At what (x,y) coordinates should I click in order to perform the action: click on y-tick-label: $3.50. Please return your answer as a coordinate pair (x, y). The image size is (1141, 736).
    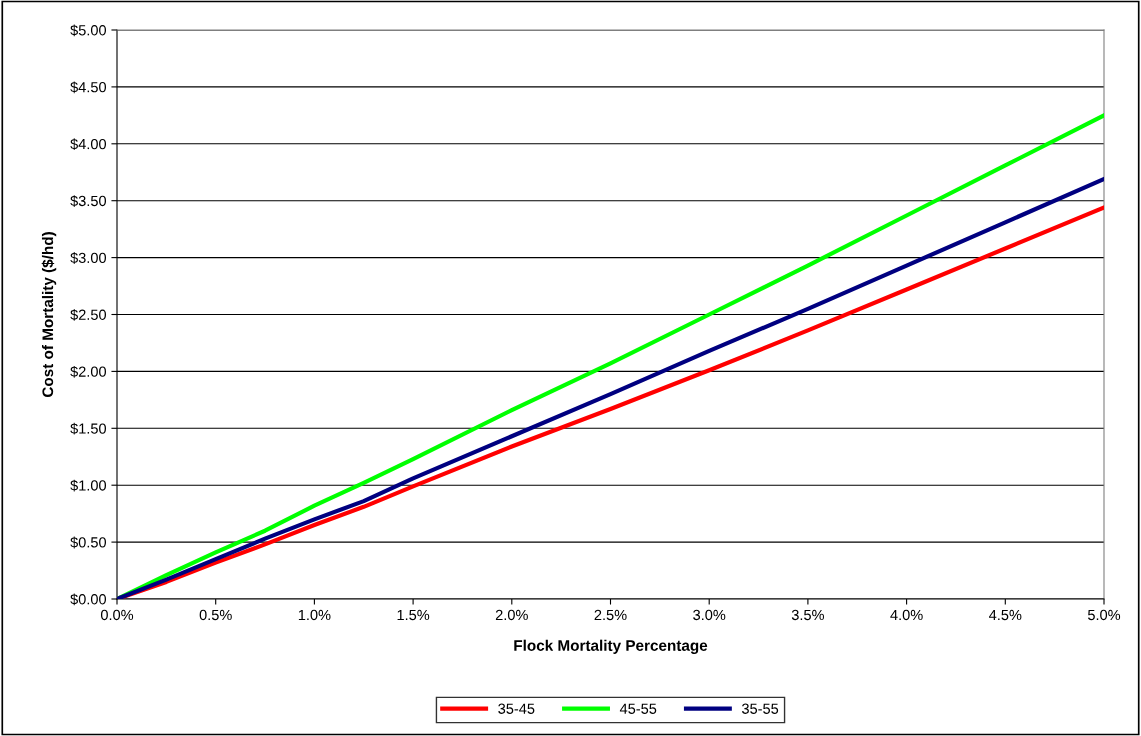
    Looking at the image, I should click on (88, 201).